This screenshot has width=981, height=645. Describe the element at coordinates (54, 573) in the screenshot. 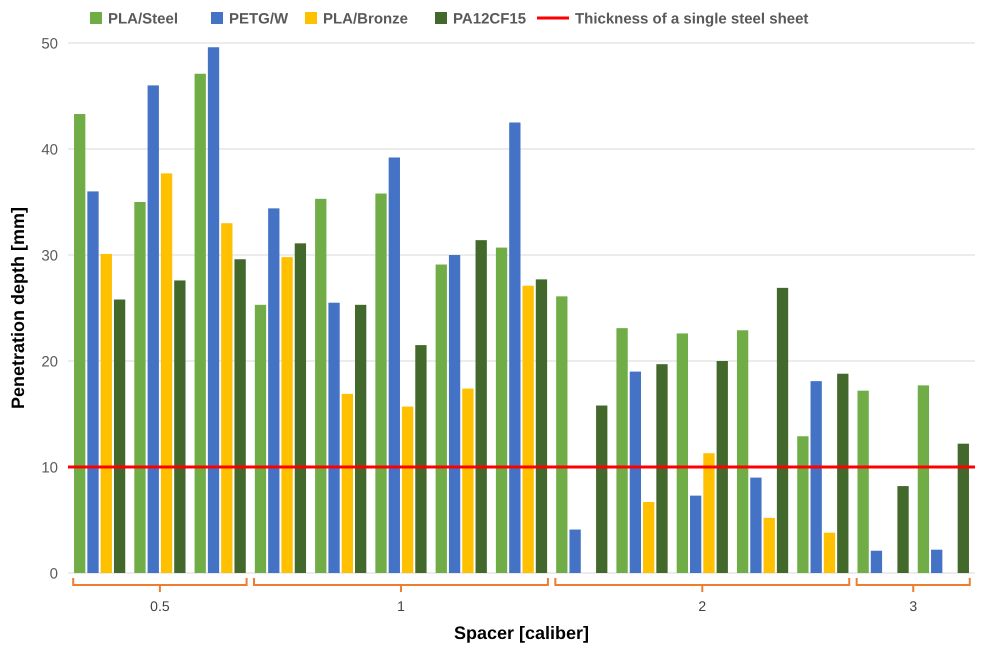

I see `y-tick-label: 0` at that location.